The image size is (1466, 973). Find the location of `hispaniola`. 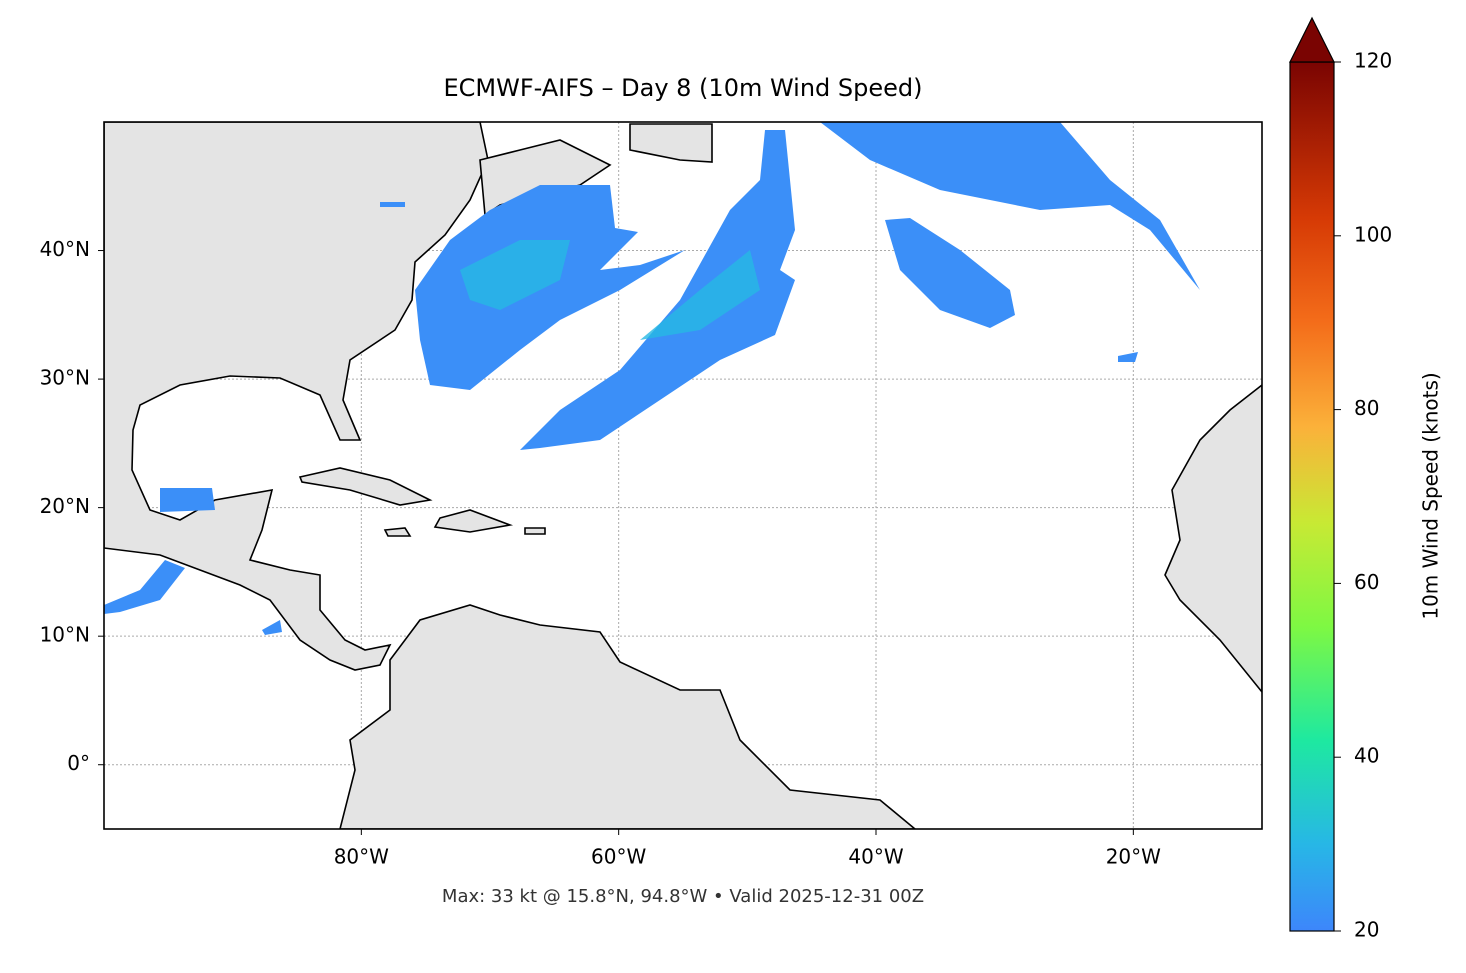

hispaniola is located at coordinates (473, 521).